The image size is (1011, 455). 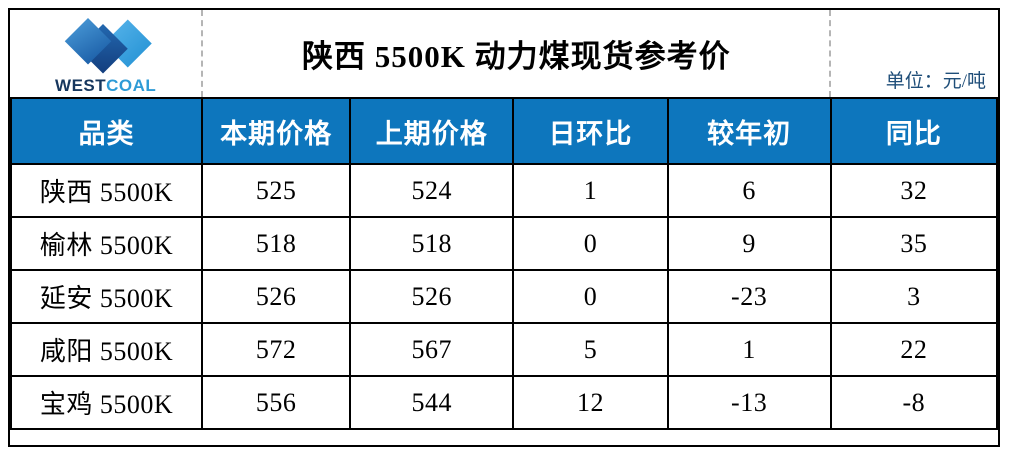 What do you see at coordinates (749, 296) in the screenshot?
I see `cell-ytd-change: -23` at bounding box center [749, 296].